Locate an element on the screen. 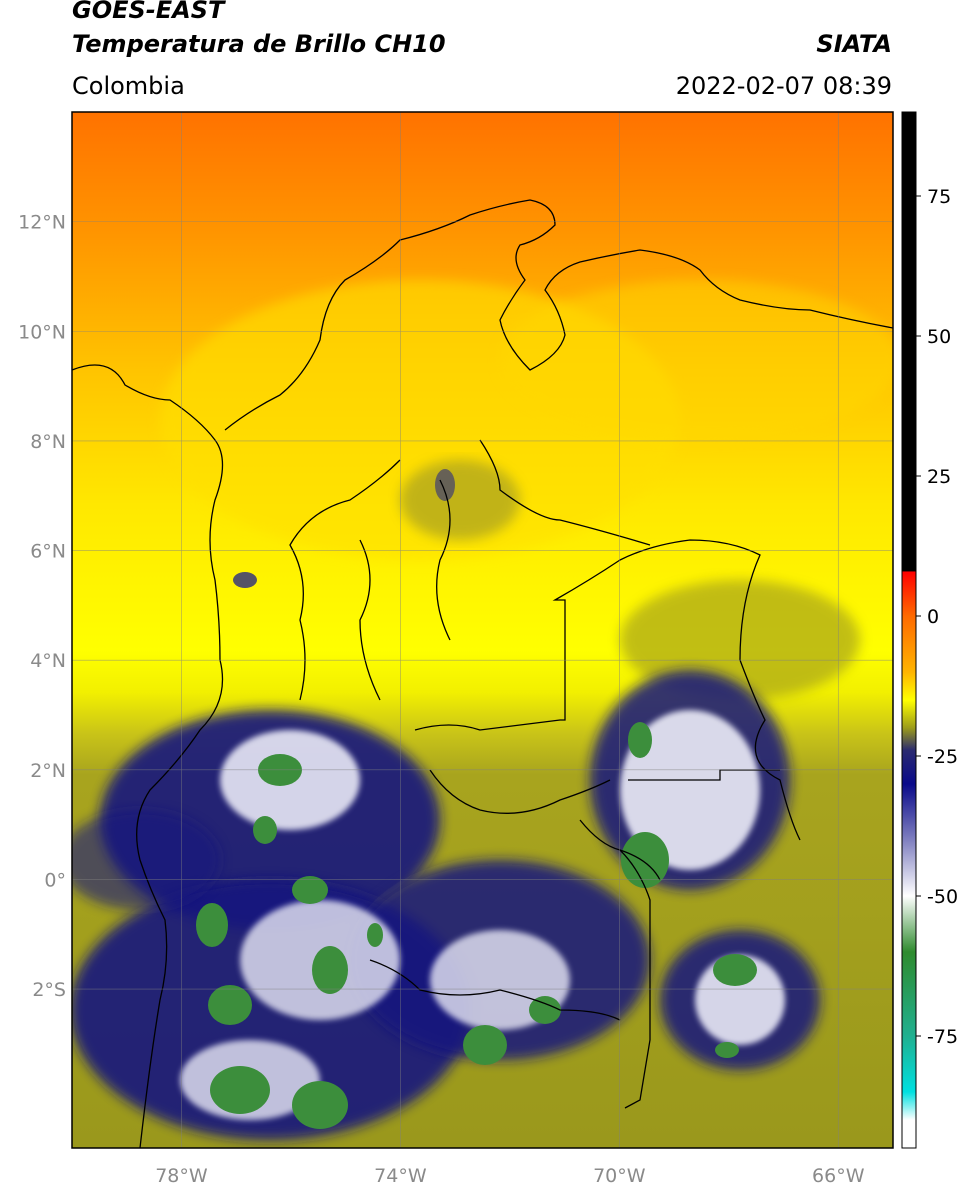 The height and width of the screenshot is (1190, 966). lat-tick-label: 0° is located at coordinates (55, 880).